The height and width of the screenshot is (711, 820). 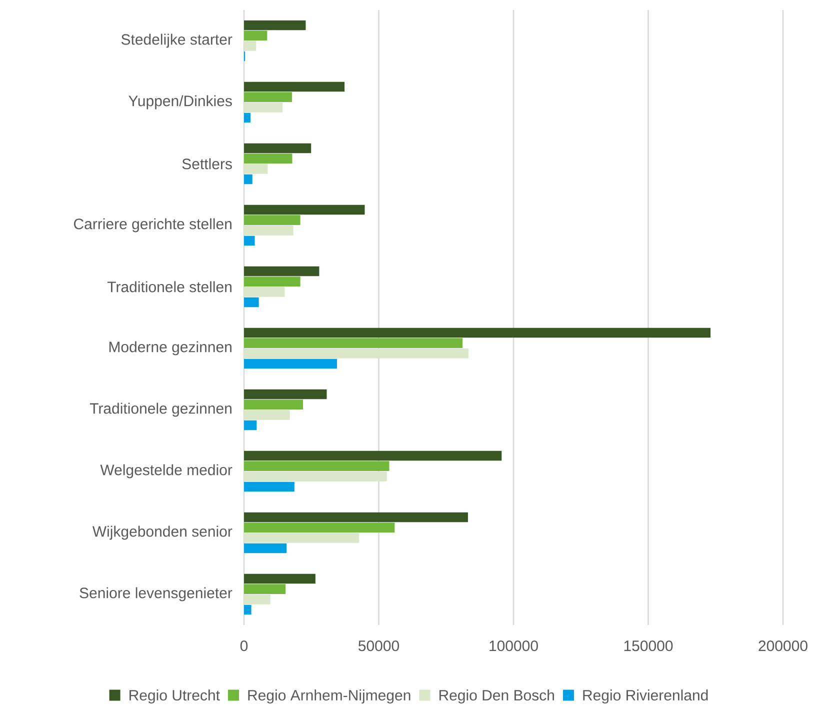 I want to click on x-tick-label: 100000, so click(x=514, y=646).